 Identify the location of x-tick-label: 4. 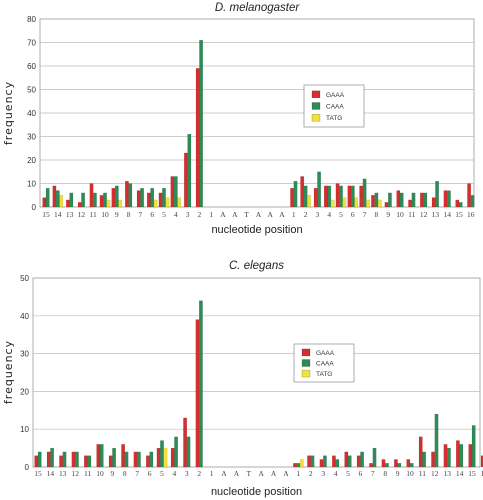
(336, 473).